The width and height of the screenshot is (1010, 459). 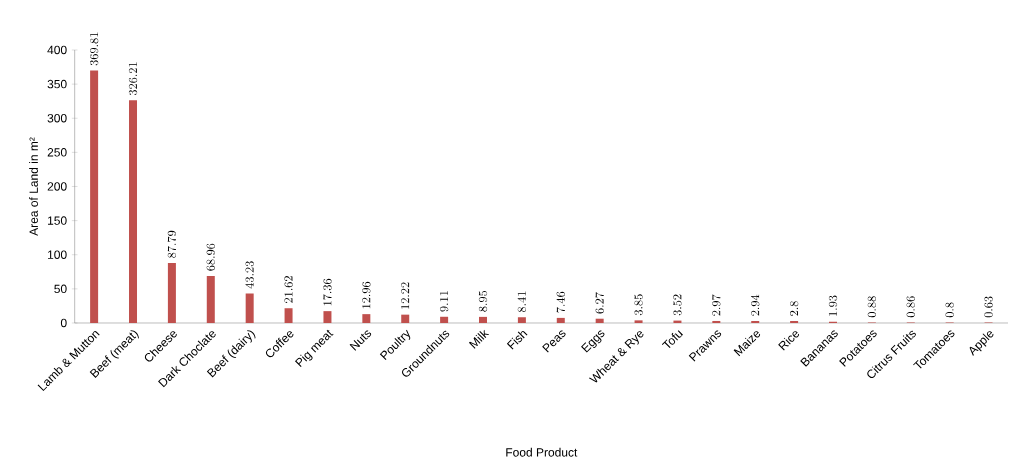 What do you see at coordinates (366, 295) in the screenshot?
I see `data-label: 12.96` at bounding box center [366, 295].